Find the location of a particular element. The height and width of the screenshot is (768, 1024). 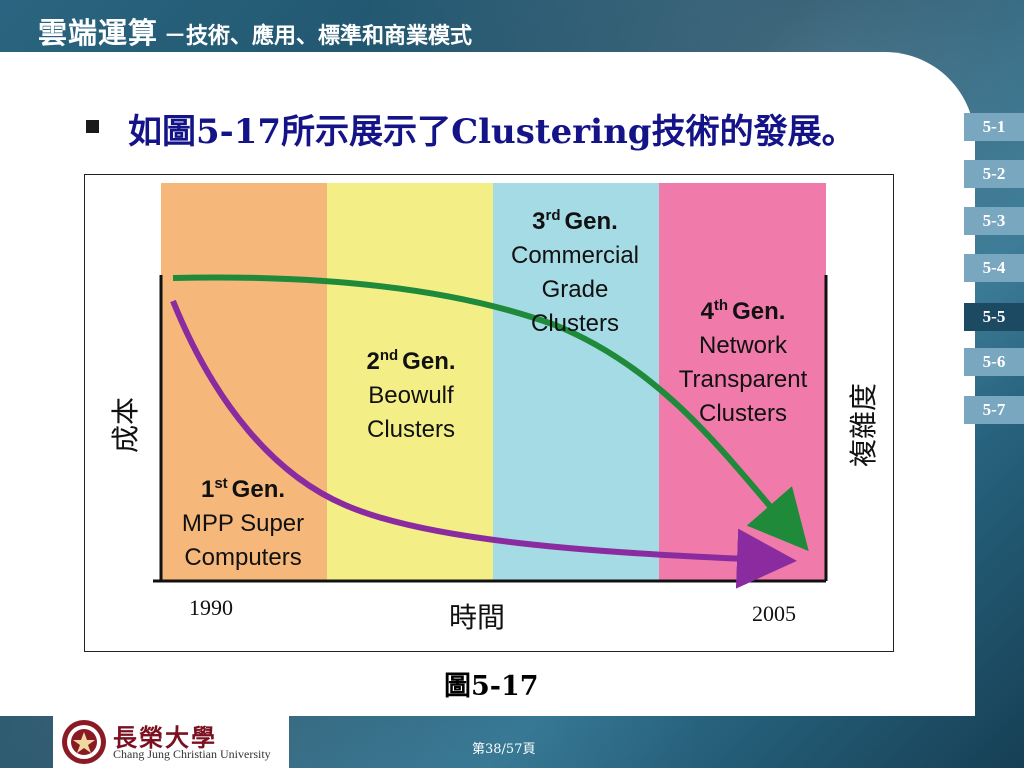

y2-axis-label: 複雜度 is located at coordinates (863, 425).